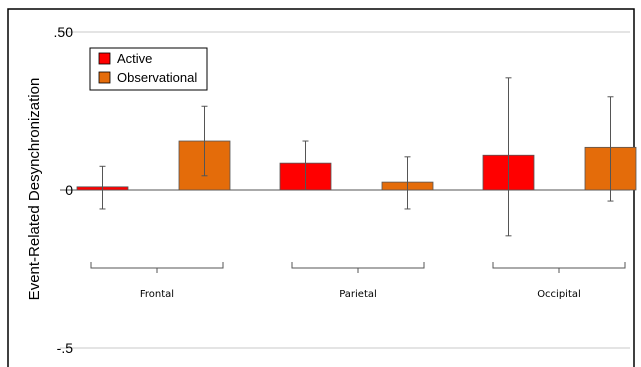 The height and width of the screenshot is (367, 641). What do you see at coordinates (65, 348) in the screenshot?
I see `y-tick-label: -.5` at bounding box center [65, 348].